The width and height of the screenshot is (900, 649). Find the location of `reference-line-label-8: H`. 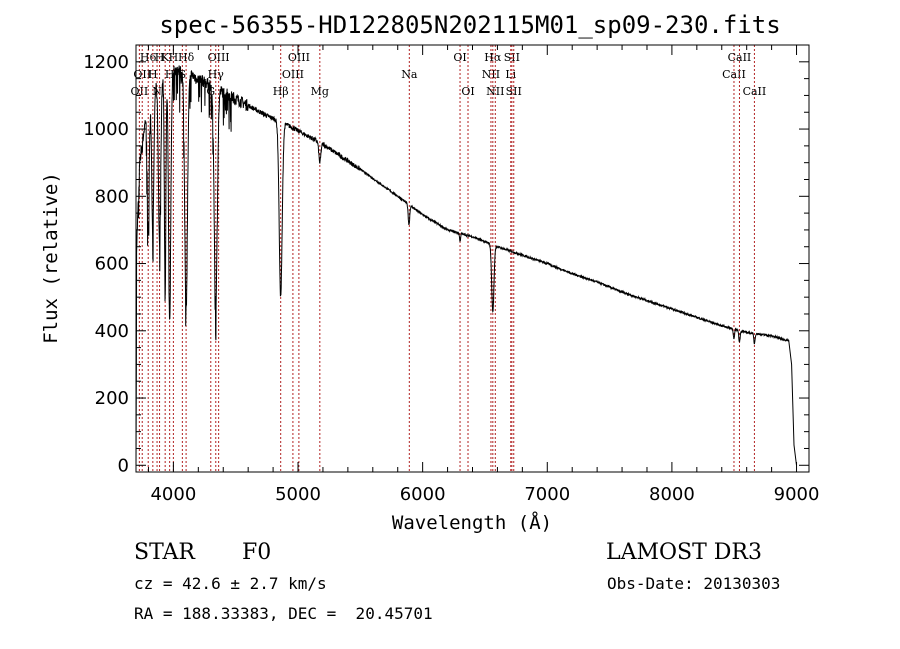

reference-line-label-8: H is located at coordinates (174, 57).